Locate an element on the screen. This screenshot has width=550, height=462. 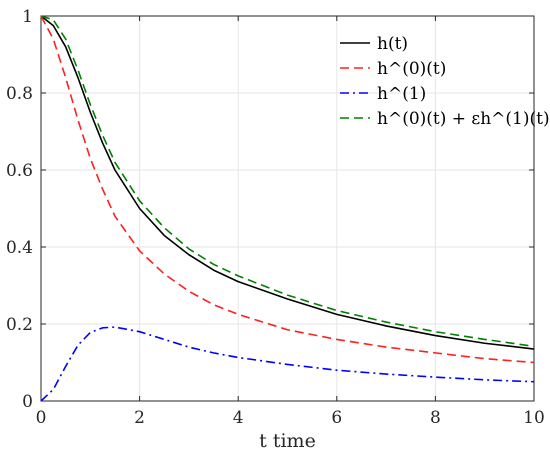
legend: h(t) h^(0)(t) h^(1) h^(0)(t) + εh^(1)(t) is located at coordinates (445, 81).